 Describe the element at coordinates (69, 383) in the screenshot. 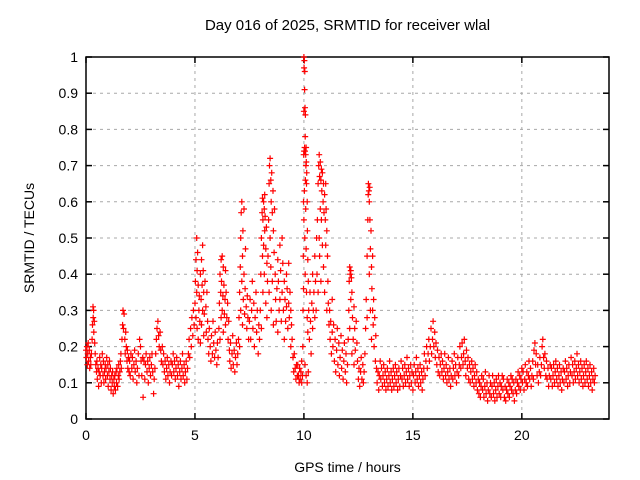

I see `y-tick-label: 0.1` at that location.